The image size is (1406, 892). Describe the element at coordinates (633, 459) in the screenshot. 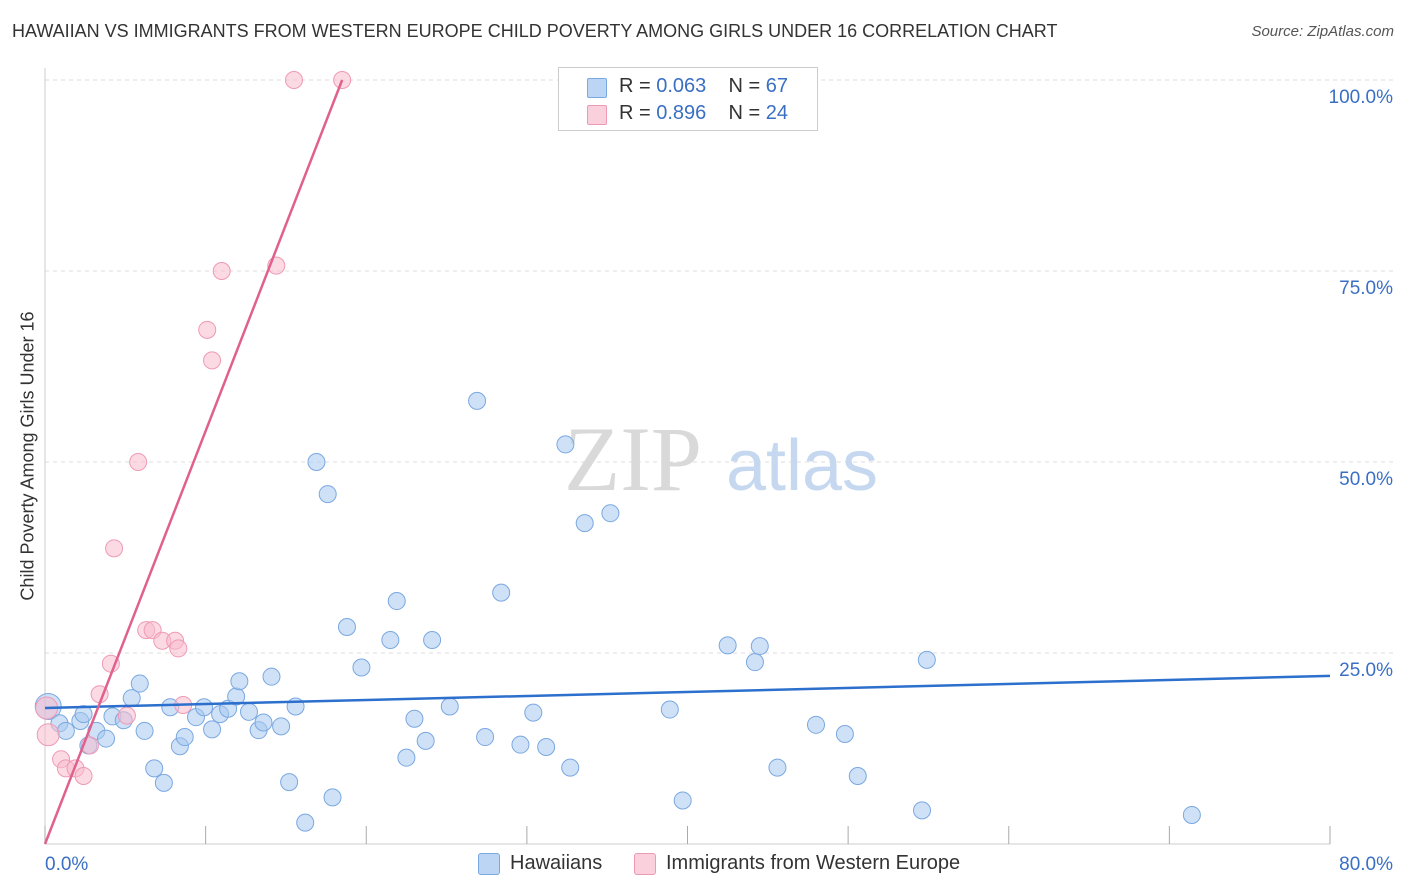

I see `watermark-zip: ZIP` at that location.